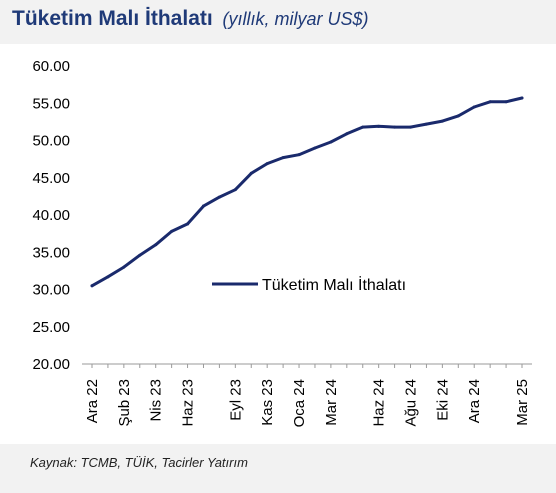 The image size is (556, 493). What do you see at coordinates (299, 403) in the screenshot?
I see `x-tick-label: Oca 24` at bounding box center [299, 403].